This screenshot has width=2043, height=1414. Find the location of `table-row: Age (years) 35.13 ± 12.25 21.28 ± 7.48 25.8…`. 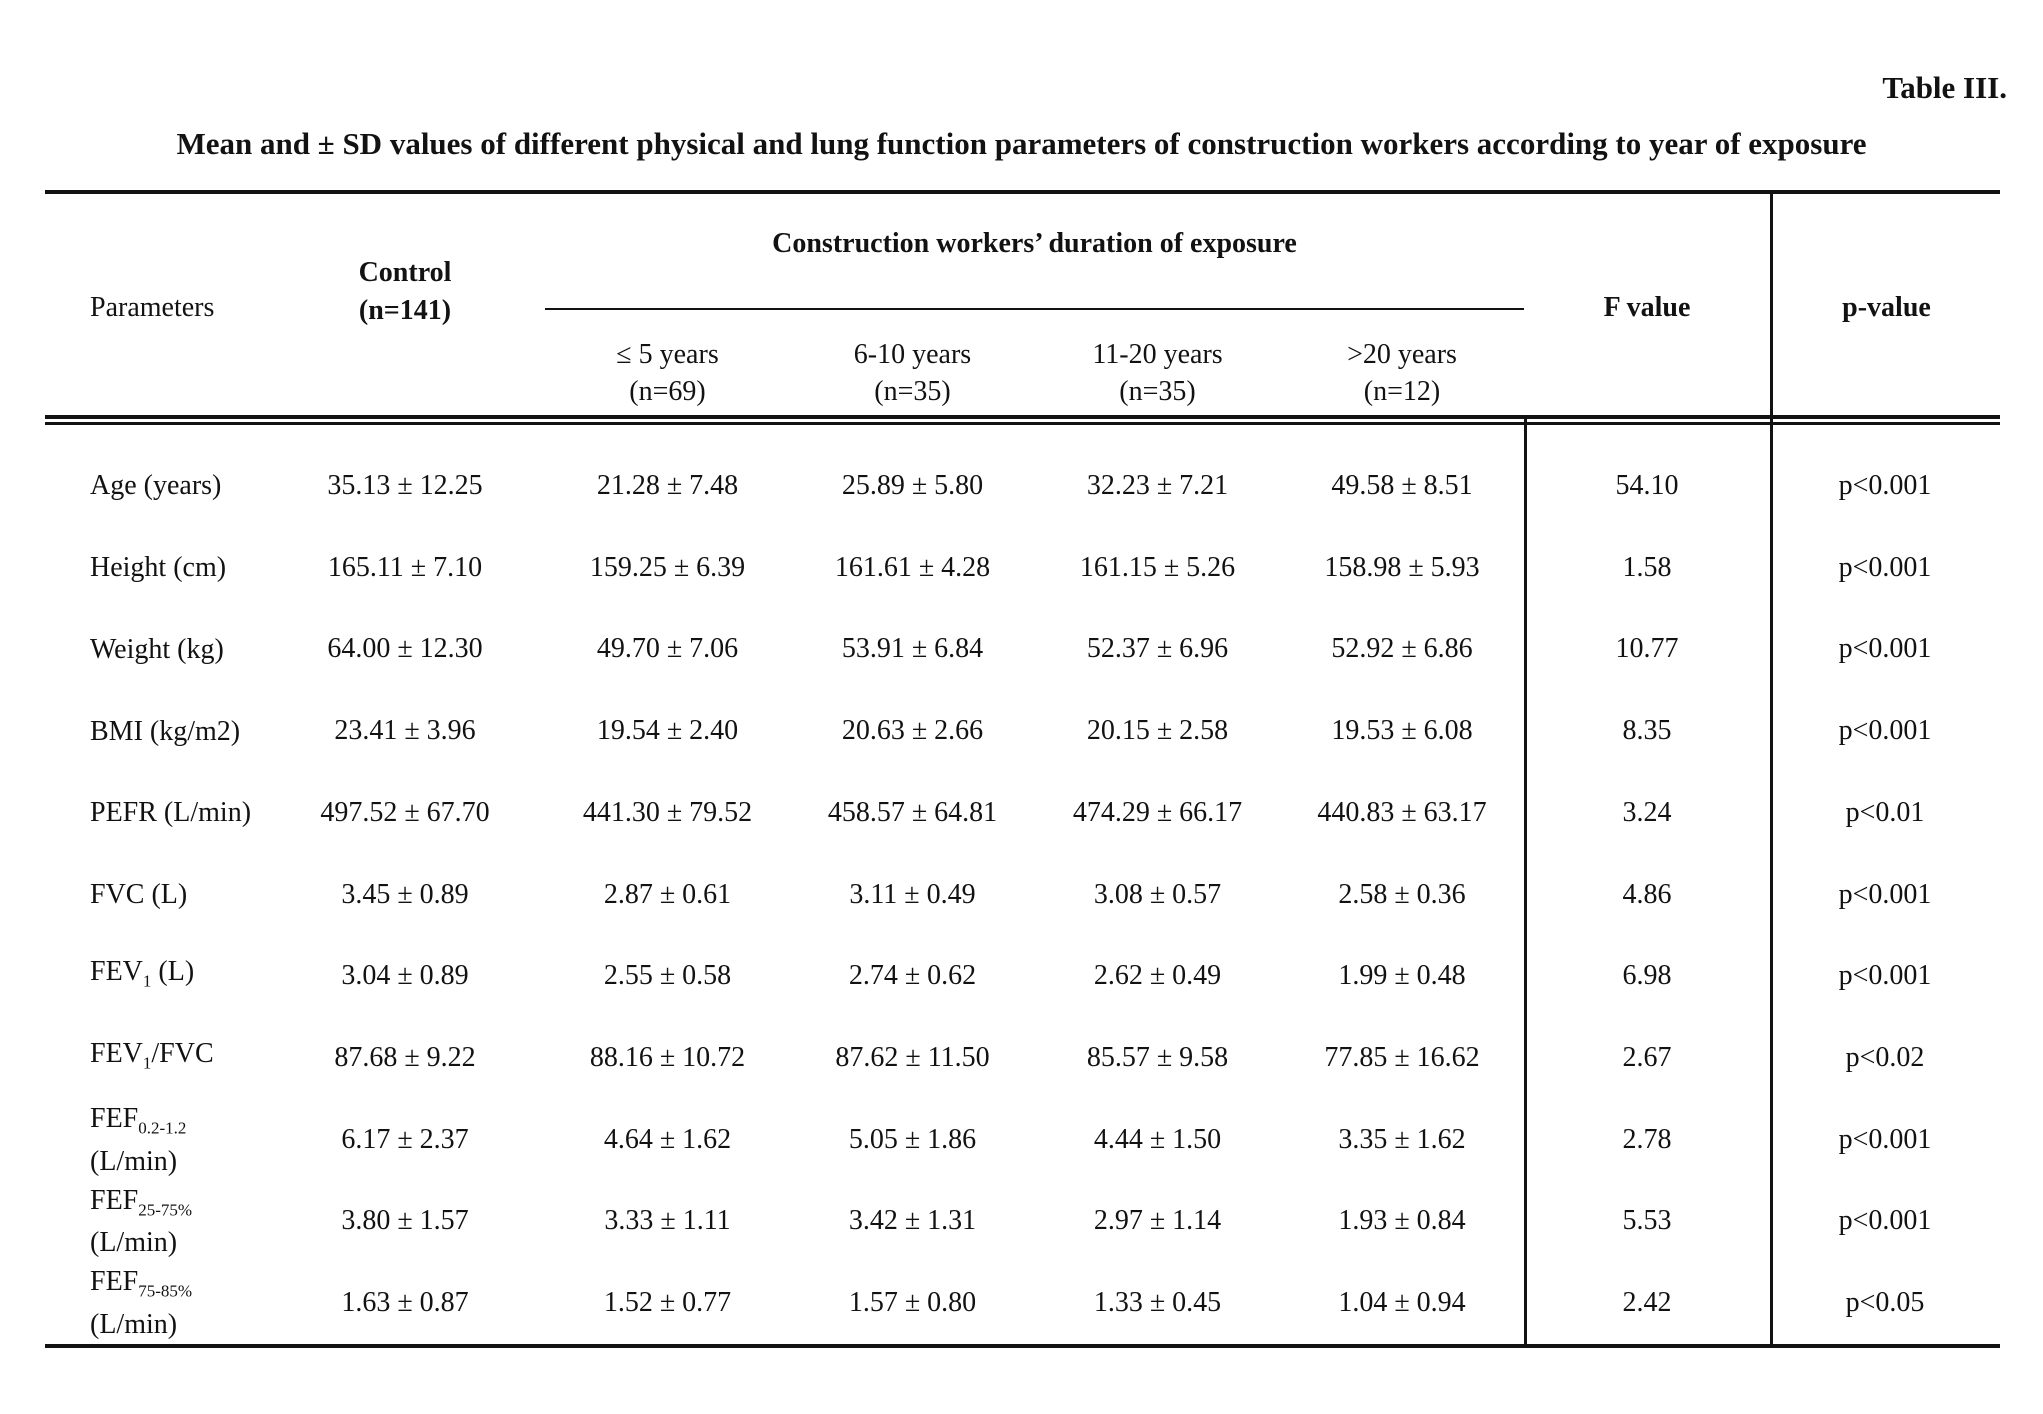

table-row: Age (years) 35.13 ± 12.25 21.28 ± 7.48 25.8… is located at coordinates (1022, 486).